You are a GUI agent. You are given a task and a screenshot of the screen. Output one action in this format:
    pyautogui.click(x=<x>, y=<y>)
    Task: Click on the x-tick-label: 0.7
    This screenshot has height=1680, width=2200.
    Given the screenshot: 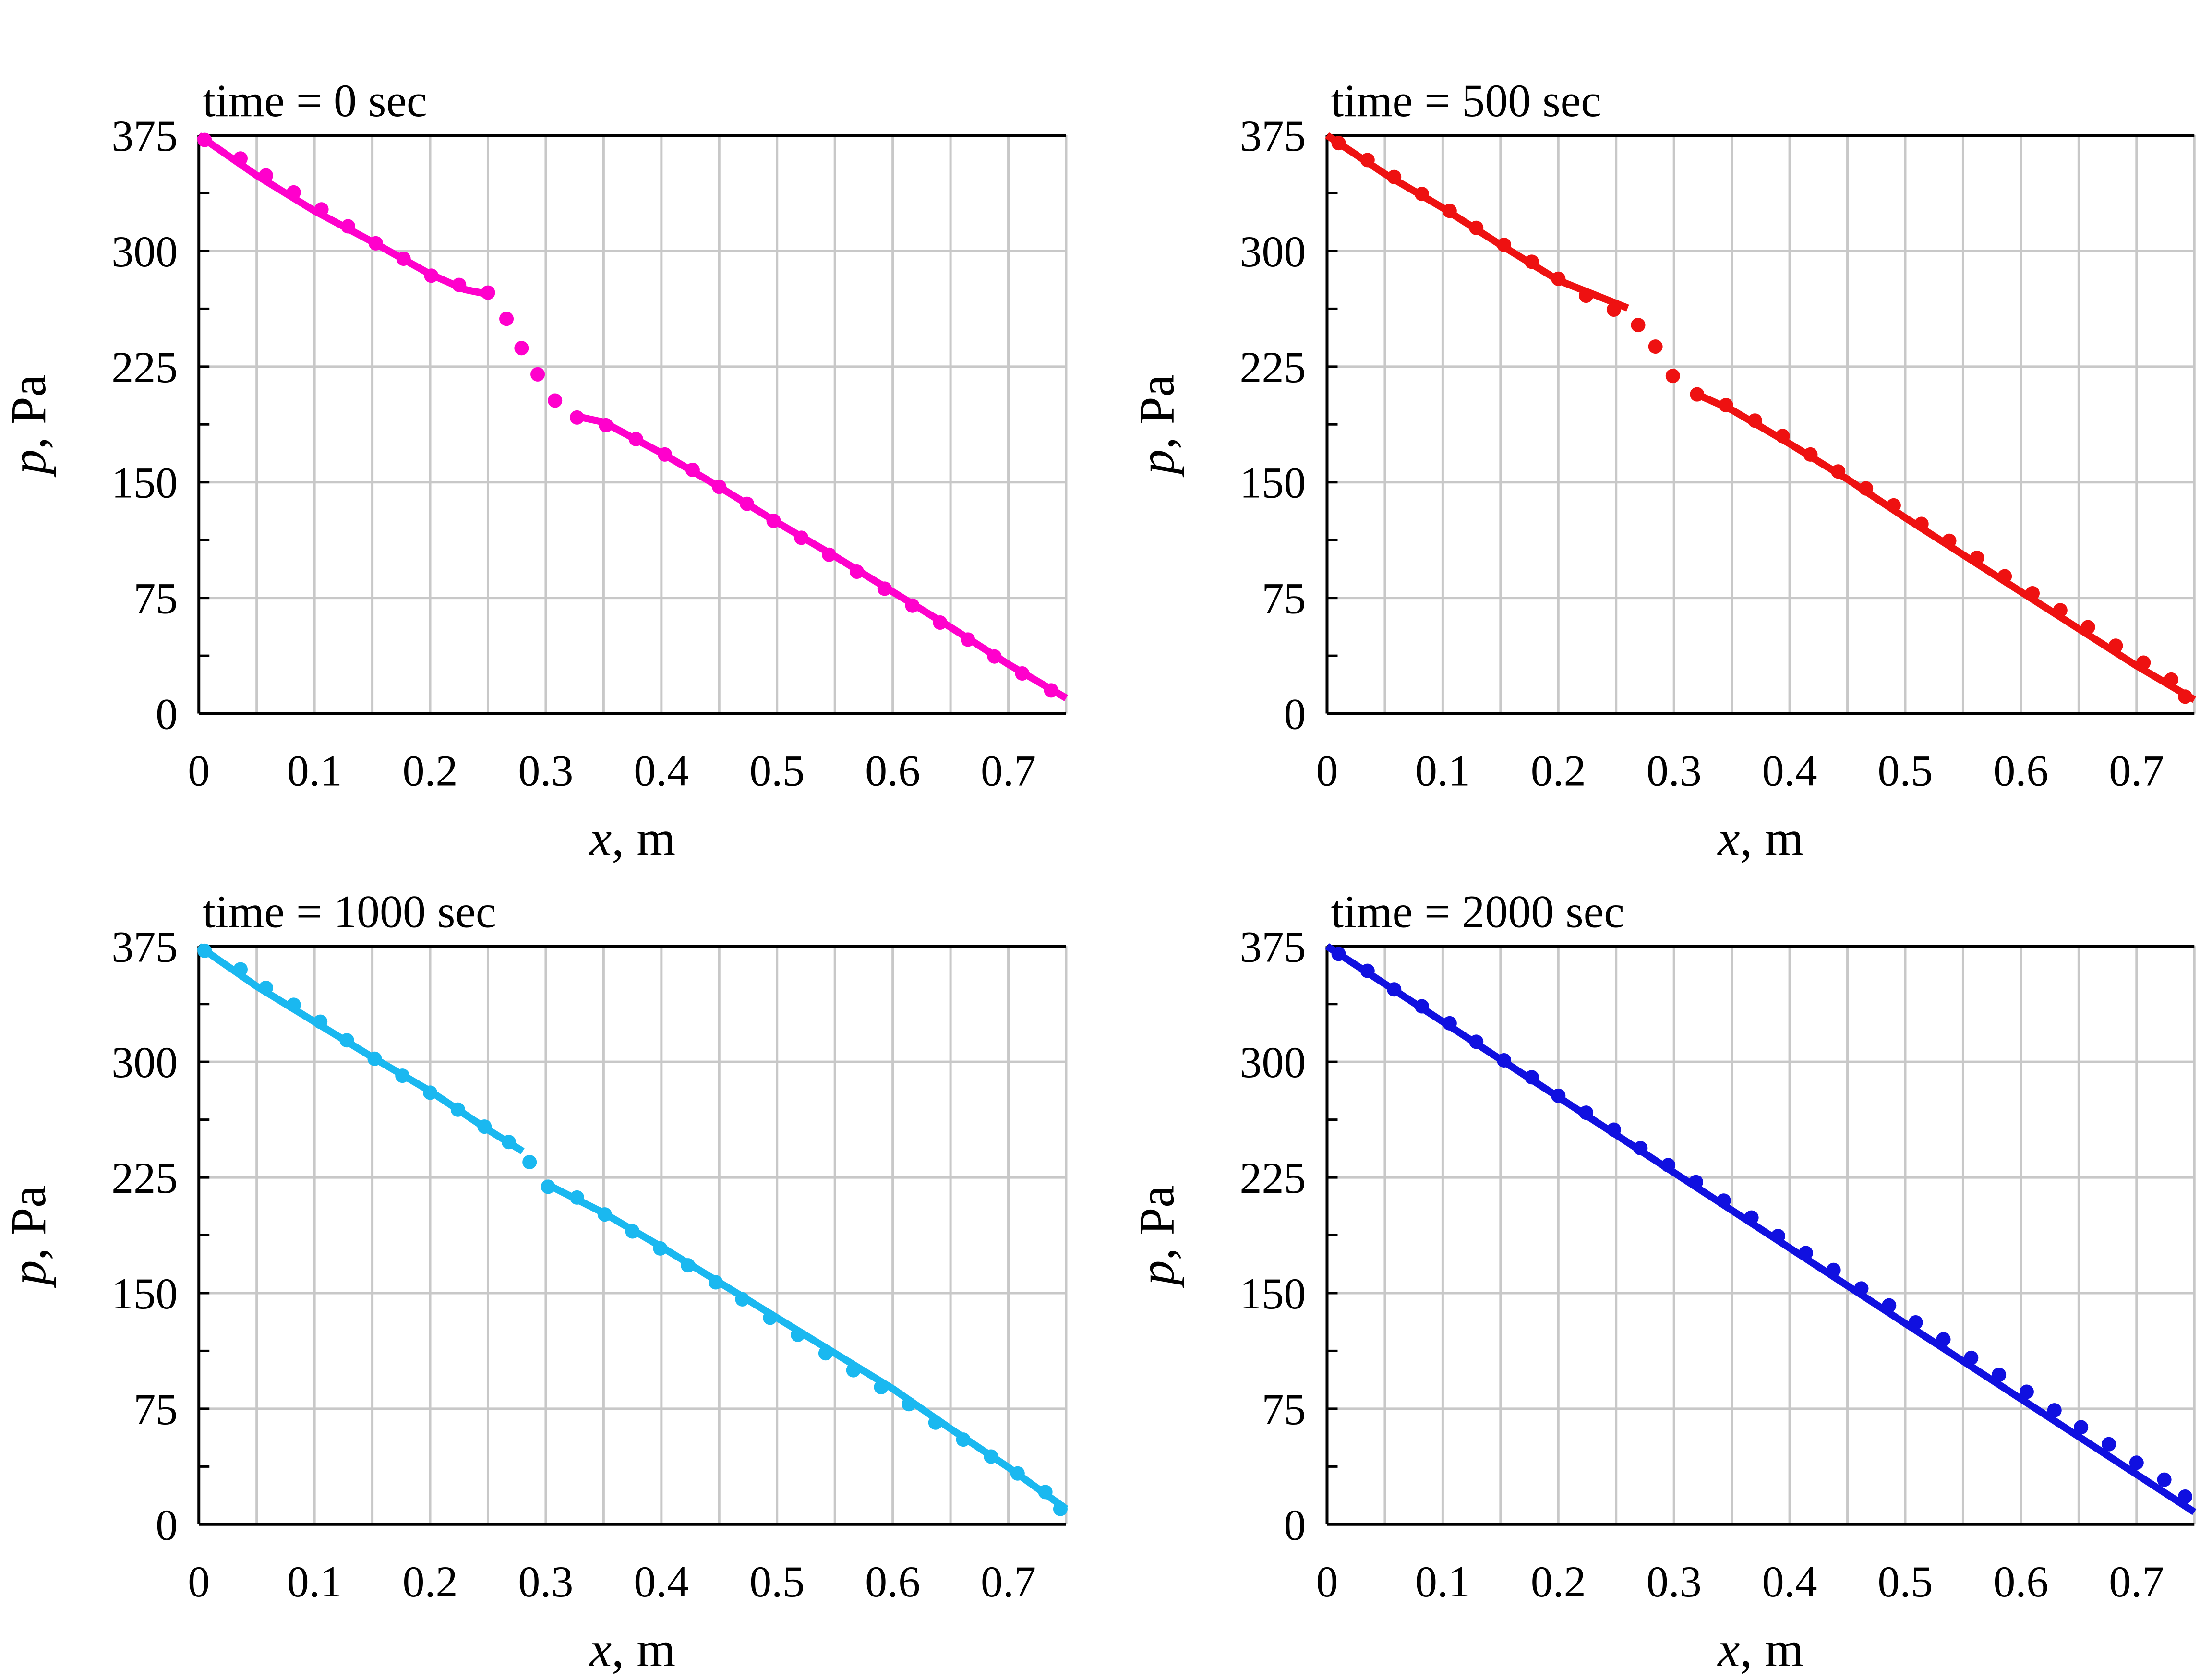 What is the action you would take?
    pyautogui.click(x=1008, y=1581)
    